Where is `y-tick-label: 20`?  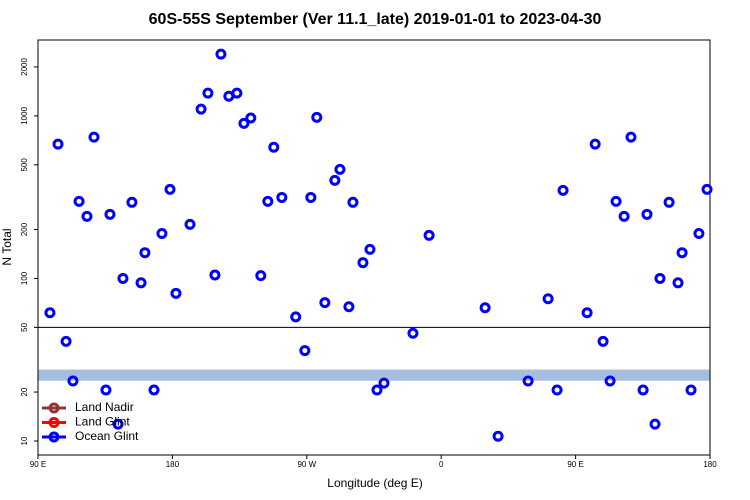
y-tick-label: 20 is located at coordinates (24, 391).